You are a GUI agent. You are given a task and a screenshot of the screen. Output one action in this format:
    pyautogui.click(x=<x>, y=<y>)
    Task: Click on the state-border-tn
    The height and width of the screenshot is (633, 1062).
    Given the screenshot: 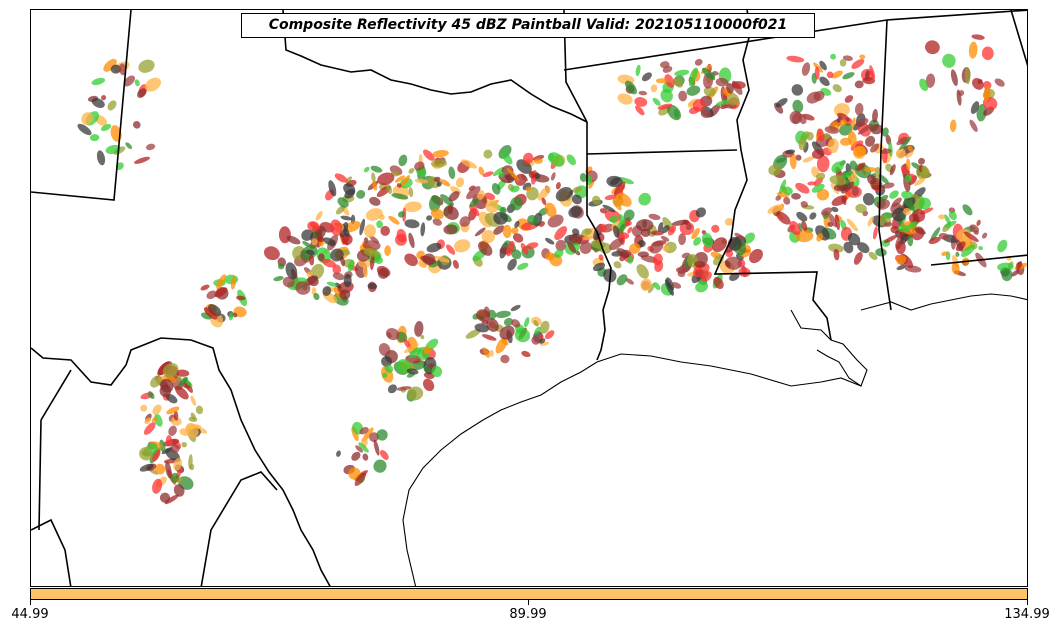 What is the action you would take?
    pyautogui.click(x=795, y=40)
    